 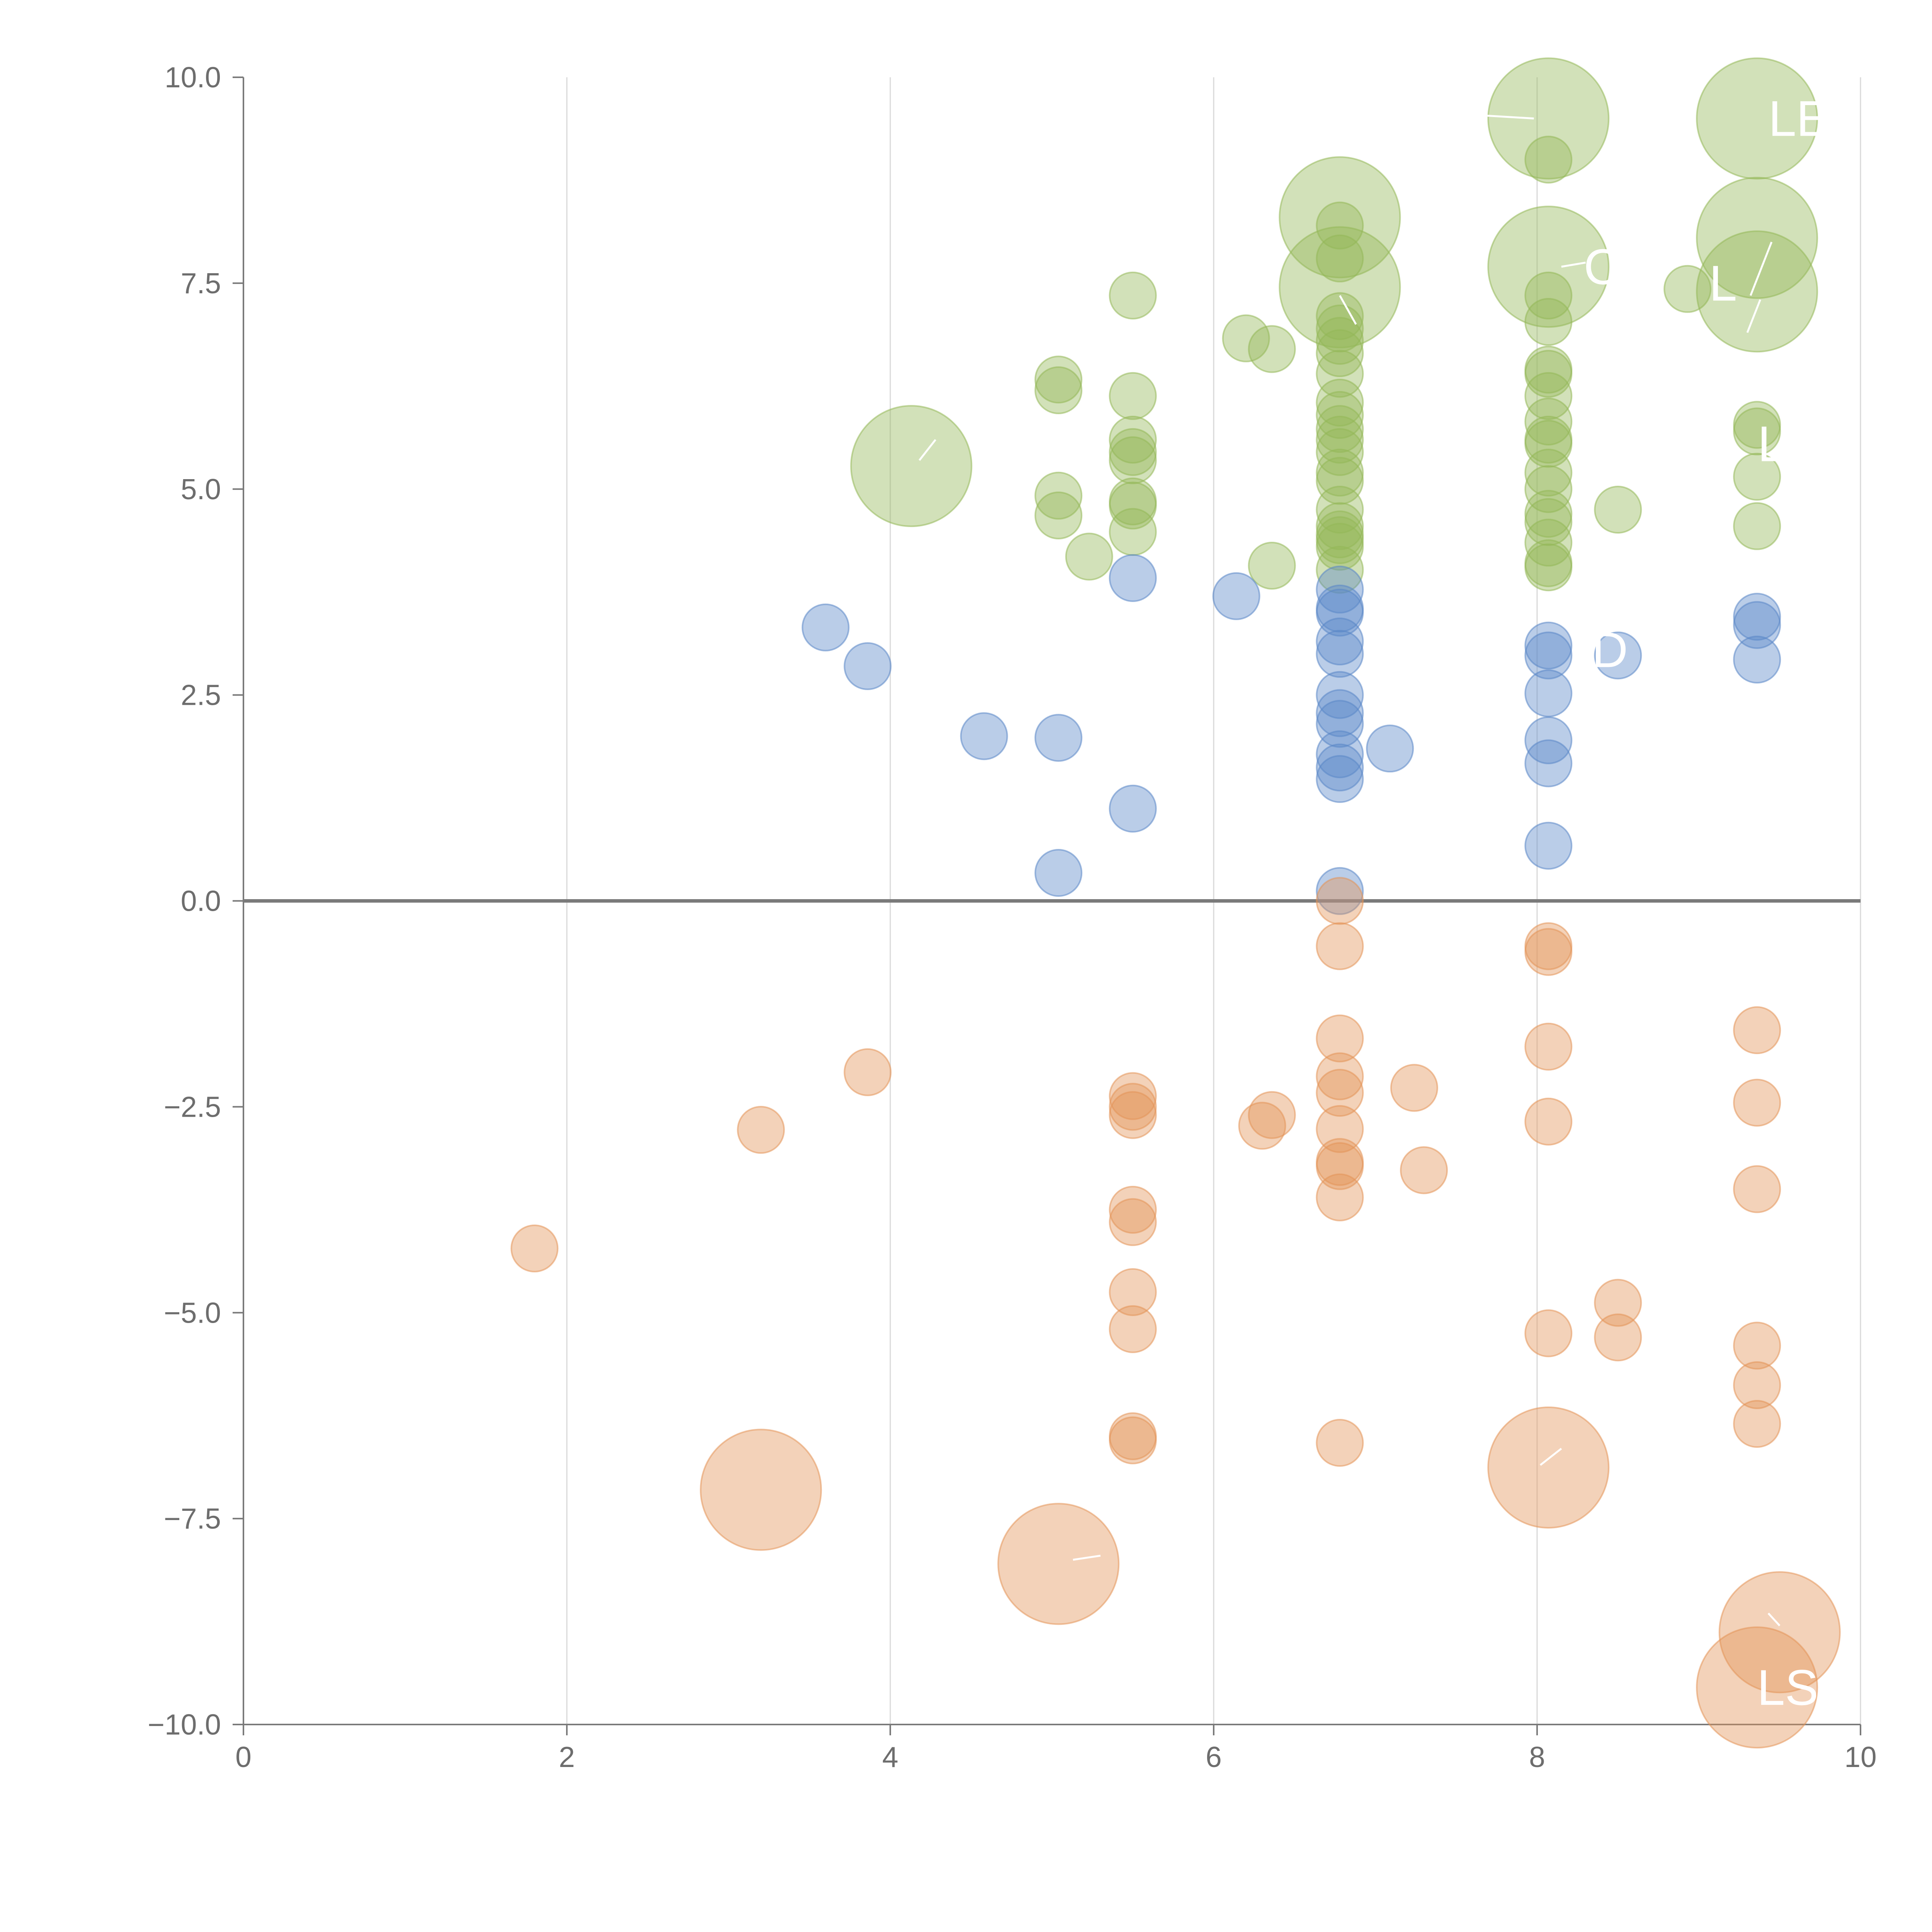 What do you see at coordinates (184, 1725) in the screenshot?
I see `y-tick-label: −10.0` at bounding box center [184, 1725].